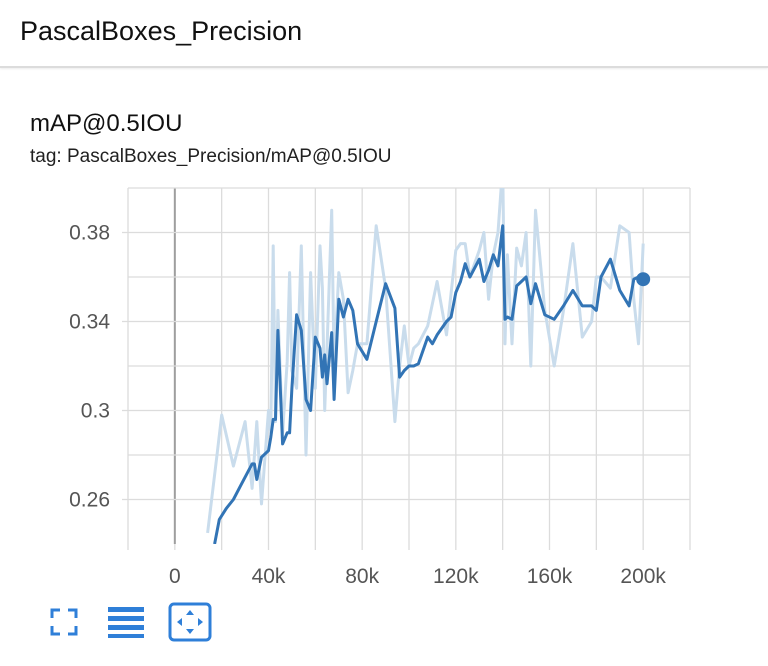  What do you see at coordinates (89, 322) in the screenshot?
I see `y-tick-label: 0.34` at bounding box center [89, 322].